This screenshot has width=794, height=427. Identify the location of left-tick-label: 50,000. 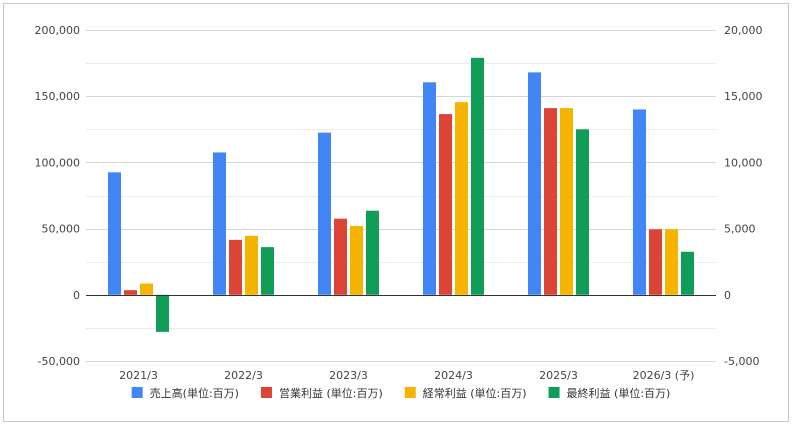
(61, 229).